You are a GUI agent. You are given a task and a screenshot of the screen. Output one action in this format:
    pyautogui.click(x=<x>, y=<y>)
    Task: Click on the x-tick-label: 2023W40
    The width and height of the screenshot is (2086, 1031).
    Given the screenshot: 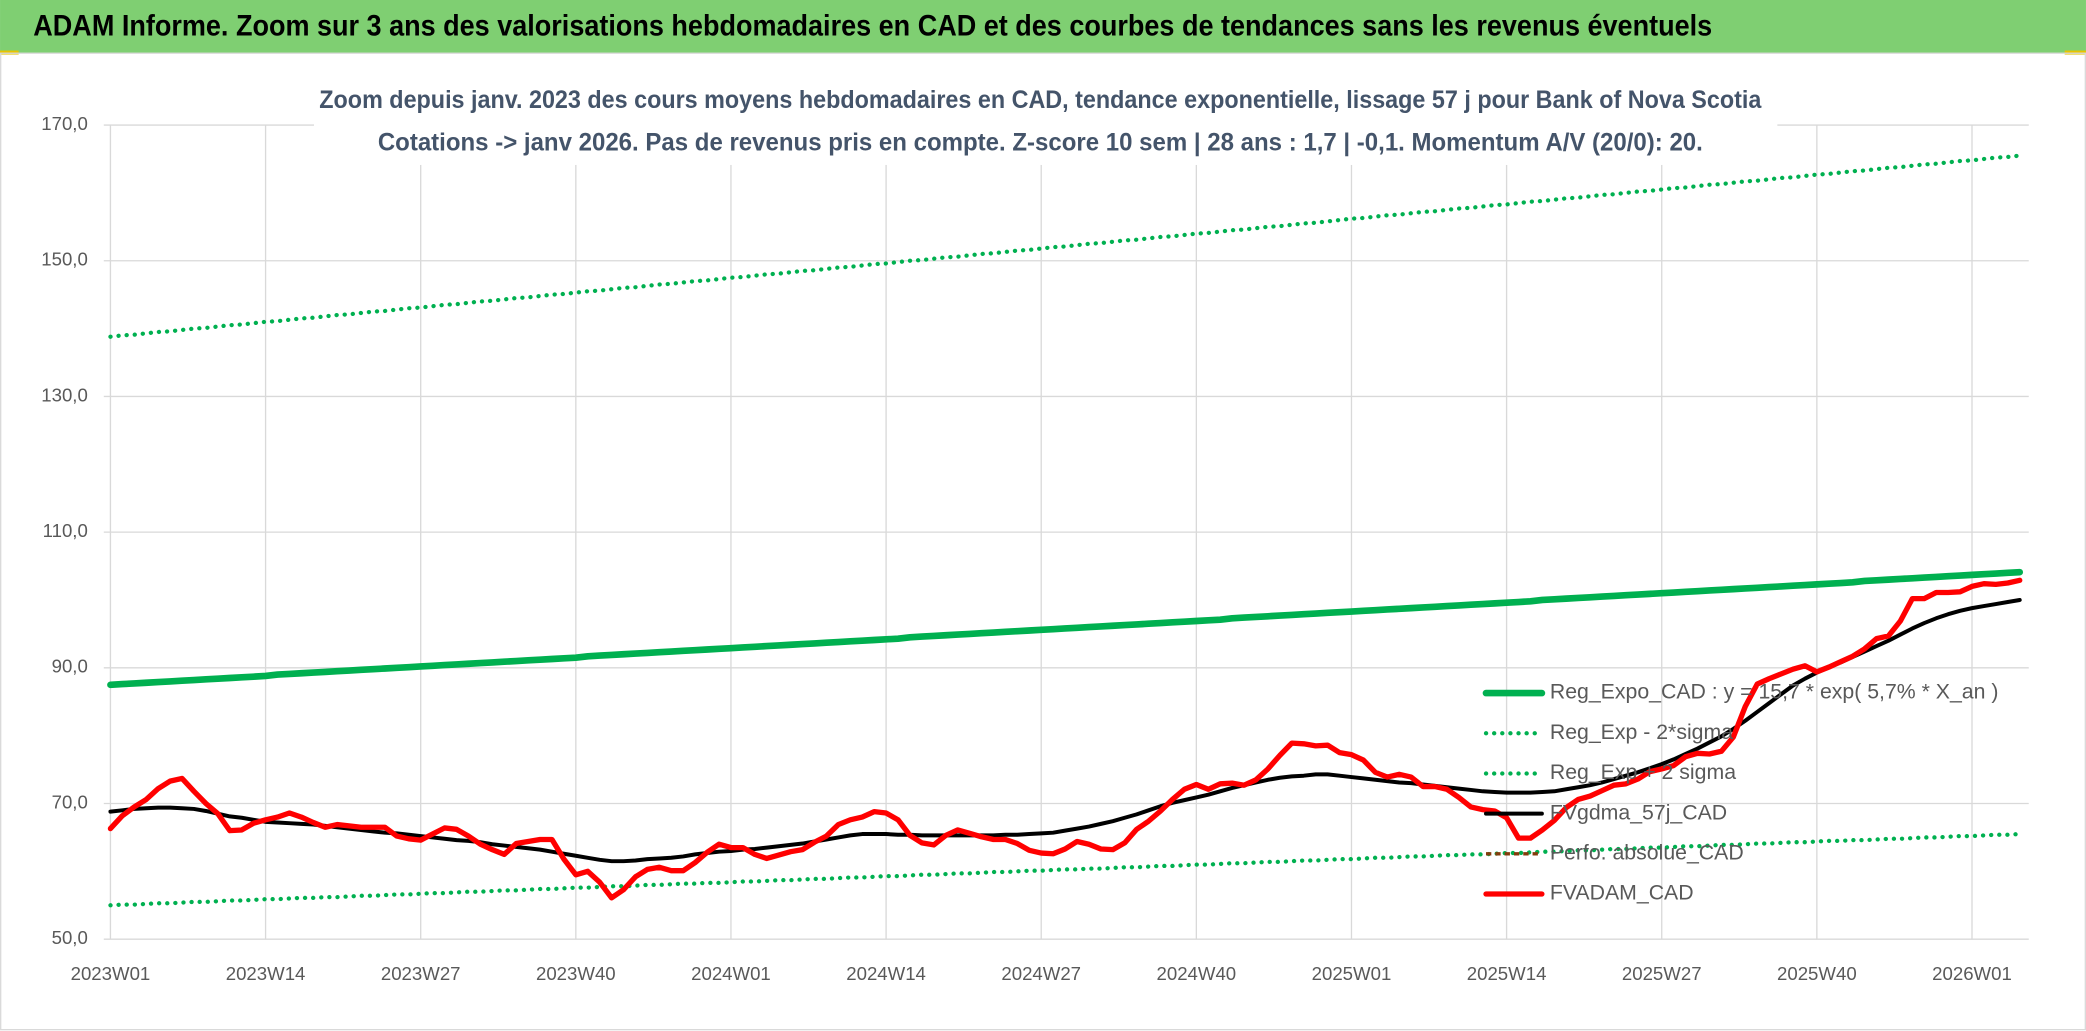 What is the action you would take?
    pyautogui.click(x=576, y=973)
    